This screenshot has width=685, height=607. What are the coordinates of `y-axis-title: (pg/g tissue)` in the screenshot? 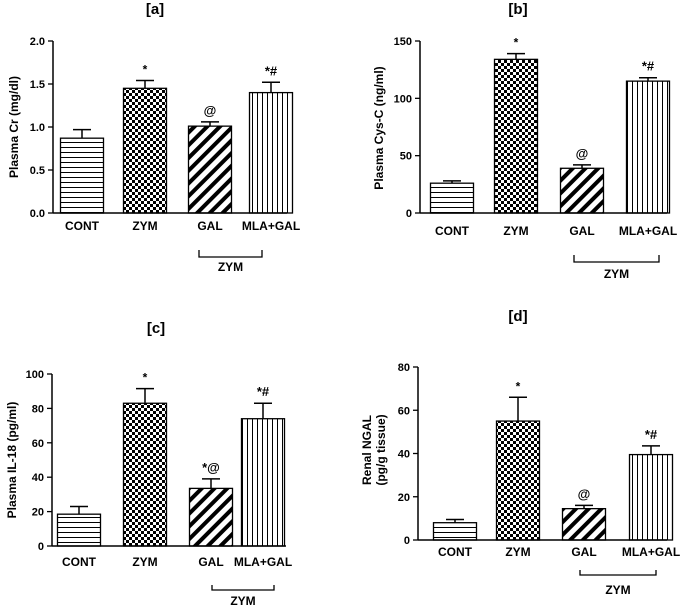 It's located at (381, 449).